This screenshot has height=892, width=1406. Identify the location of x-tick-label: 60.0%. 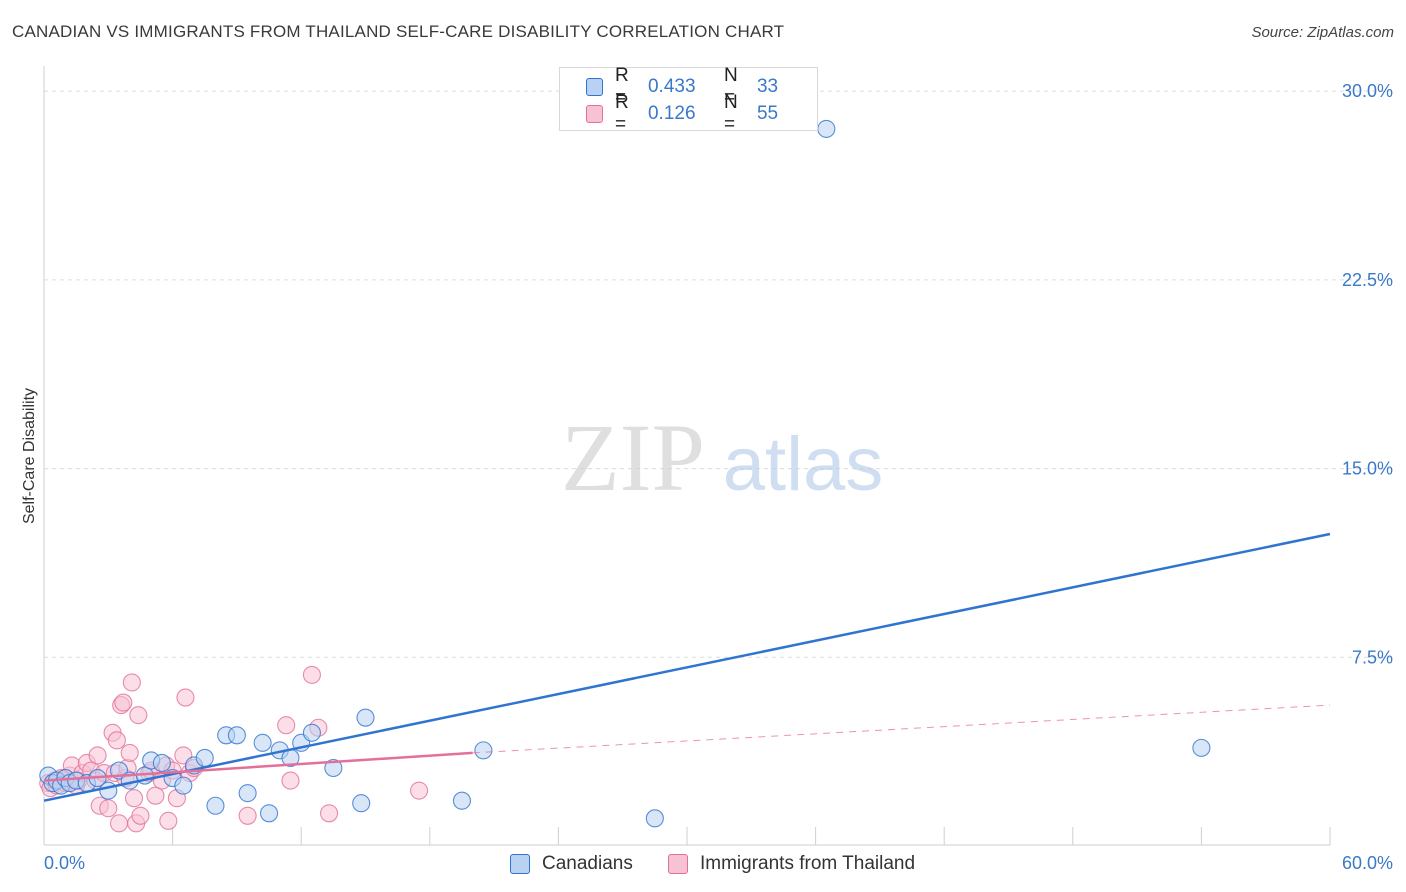
(1367, 863).